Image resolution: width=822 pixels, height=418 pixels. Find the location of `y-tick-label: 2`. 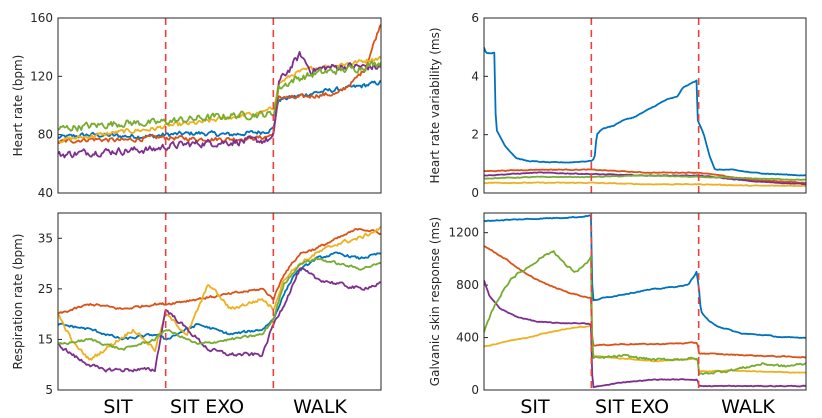

y-tick-label: 2 is located at coordinates (475, 135).